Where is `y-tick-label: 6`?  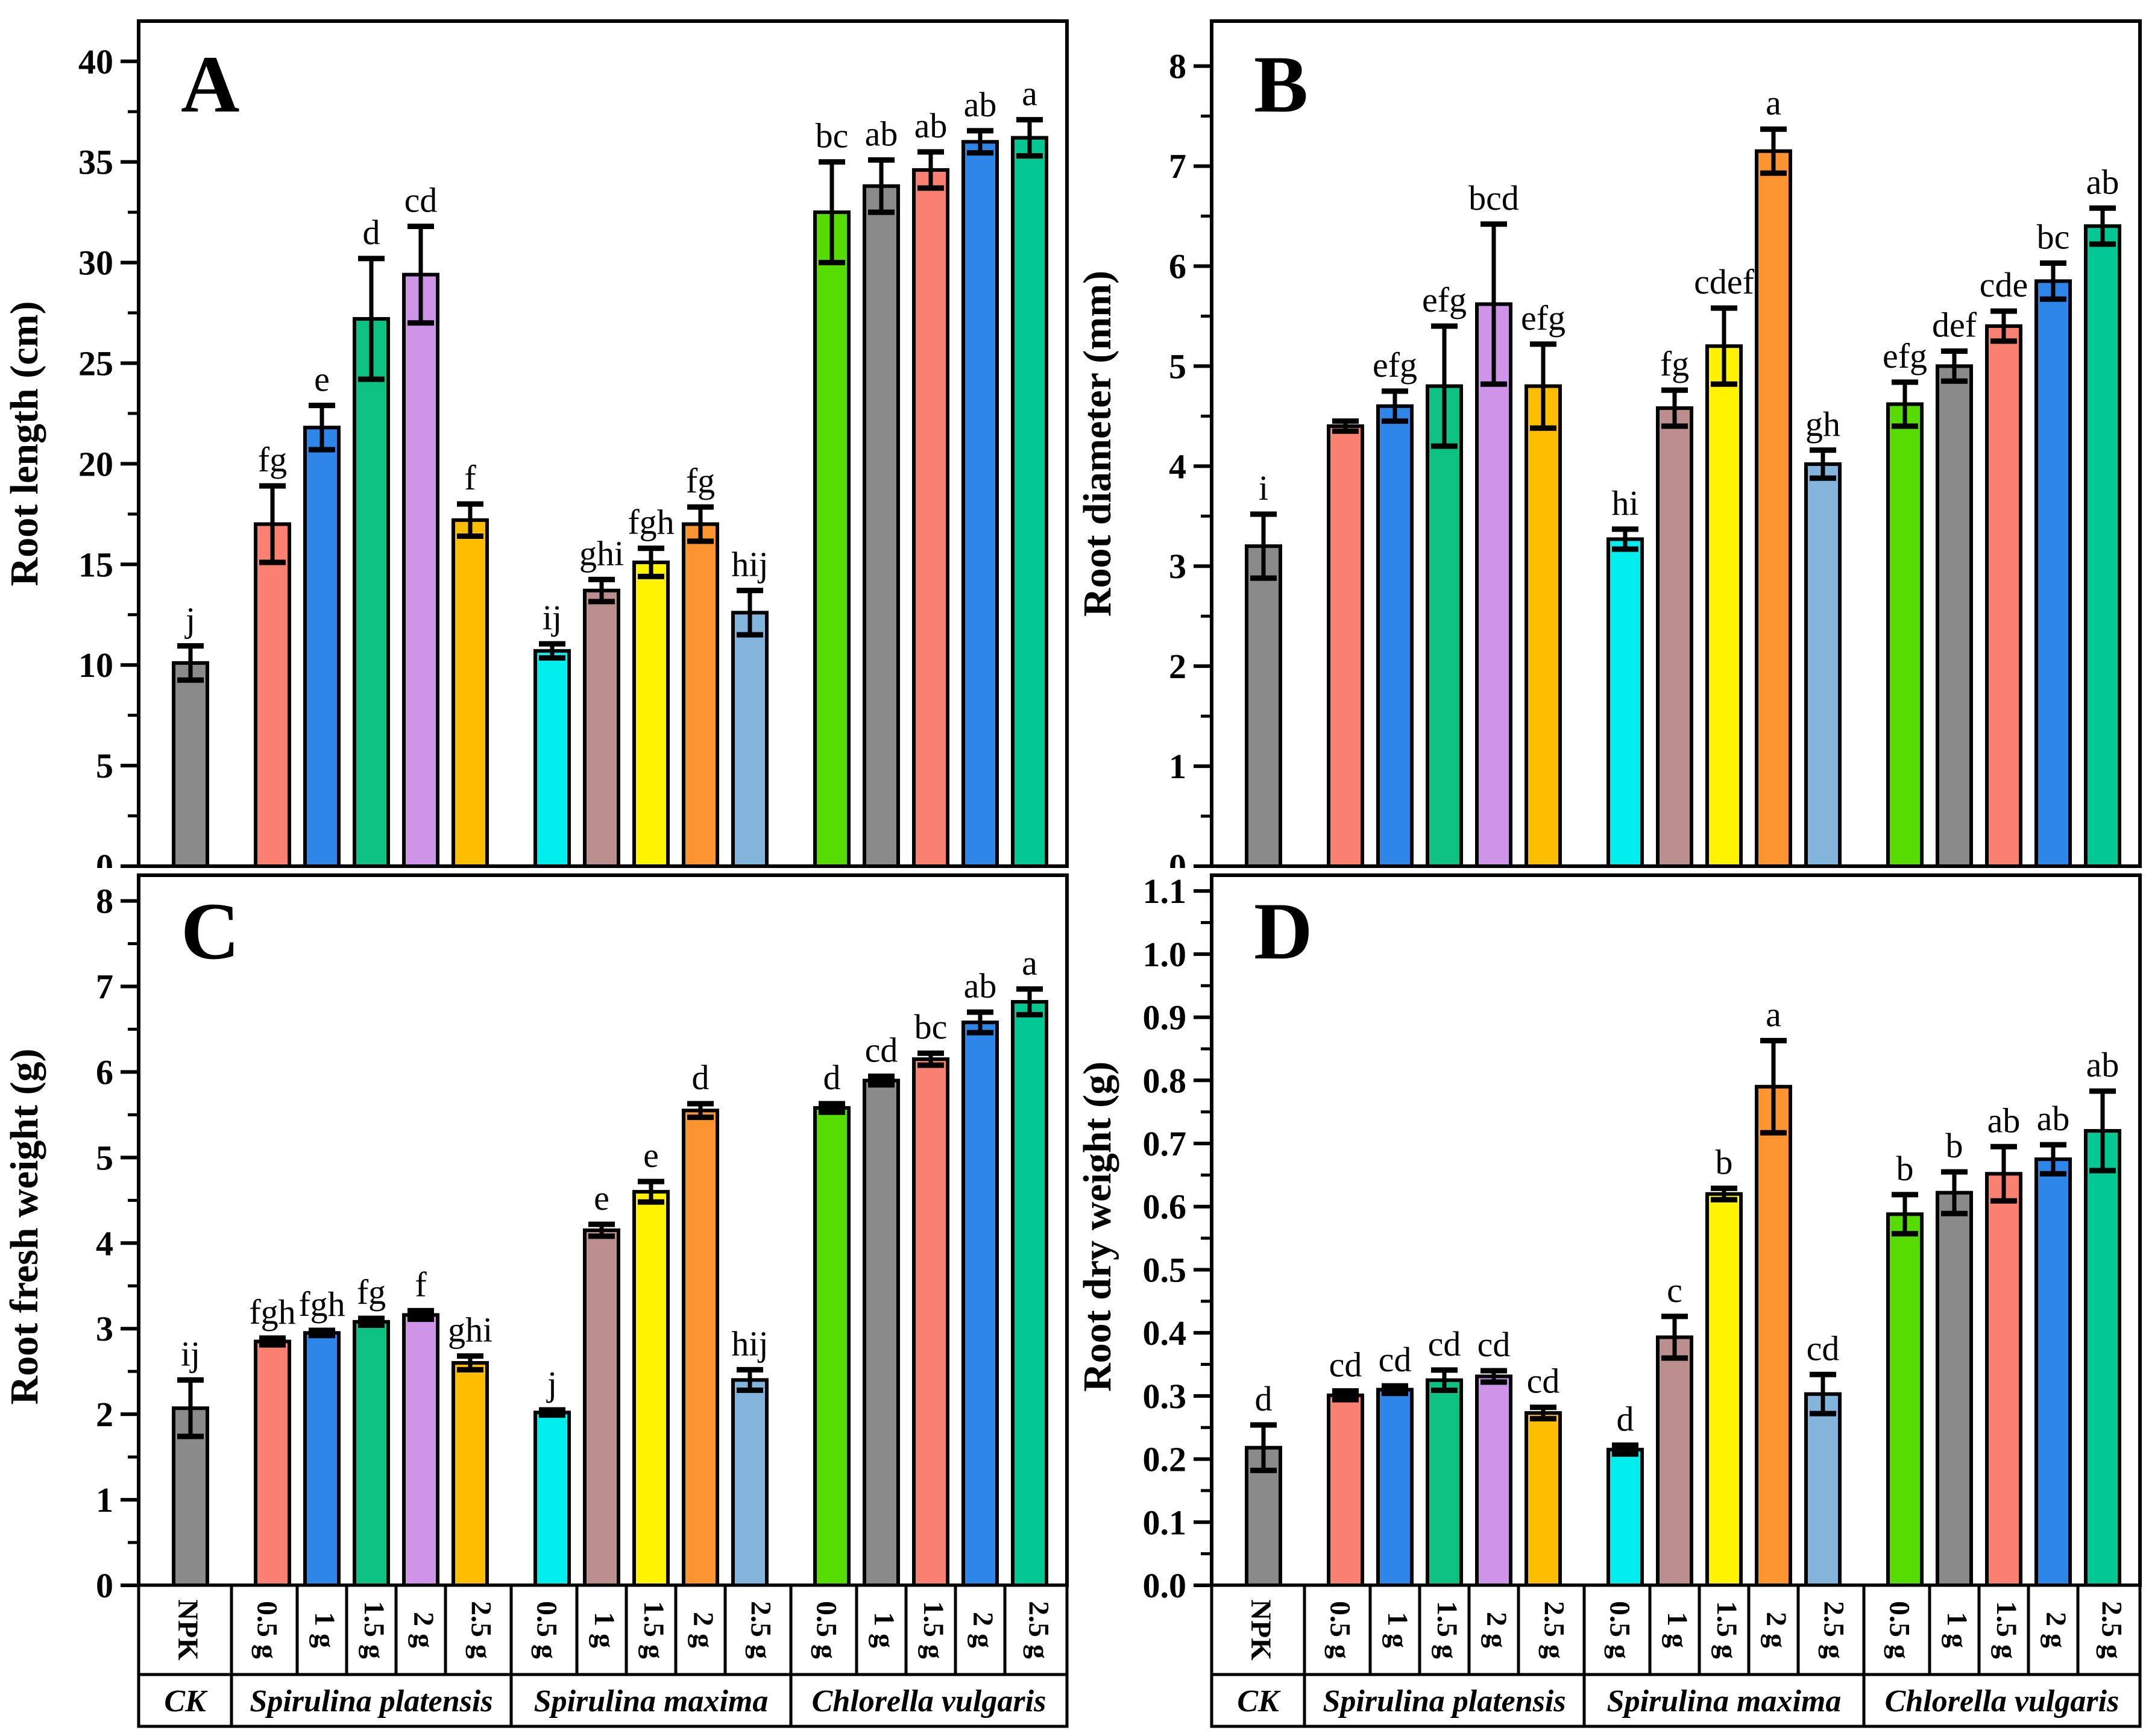
y-tick-label: 6 is located at coordinates (1177, 266).